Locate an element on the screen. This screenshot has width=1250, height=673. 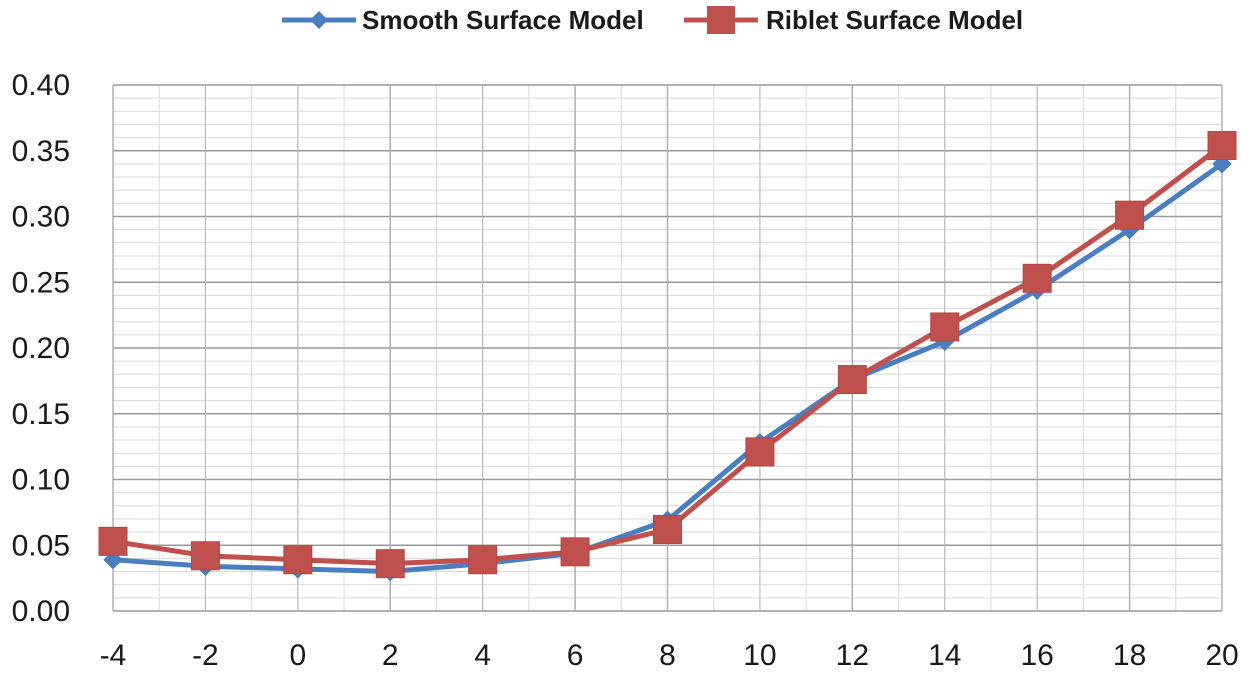
x-tick-label: 10 is located at coordinates (759, 655).